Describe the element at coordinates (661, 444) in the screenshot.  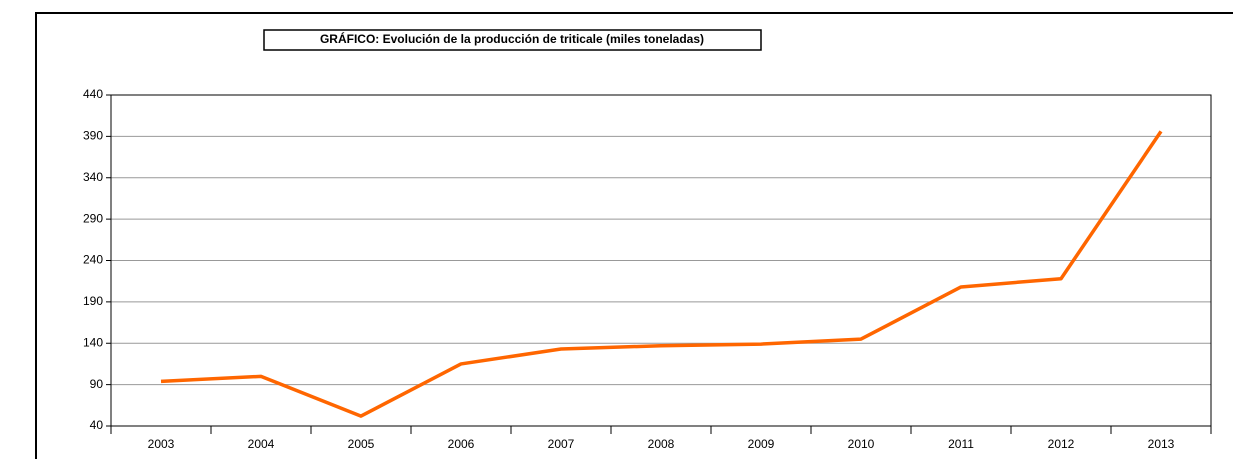
I see `x-tick-label: 2008` at that location.